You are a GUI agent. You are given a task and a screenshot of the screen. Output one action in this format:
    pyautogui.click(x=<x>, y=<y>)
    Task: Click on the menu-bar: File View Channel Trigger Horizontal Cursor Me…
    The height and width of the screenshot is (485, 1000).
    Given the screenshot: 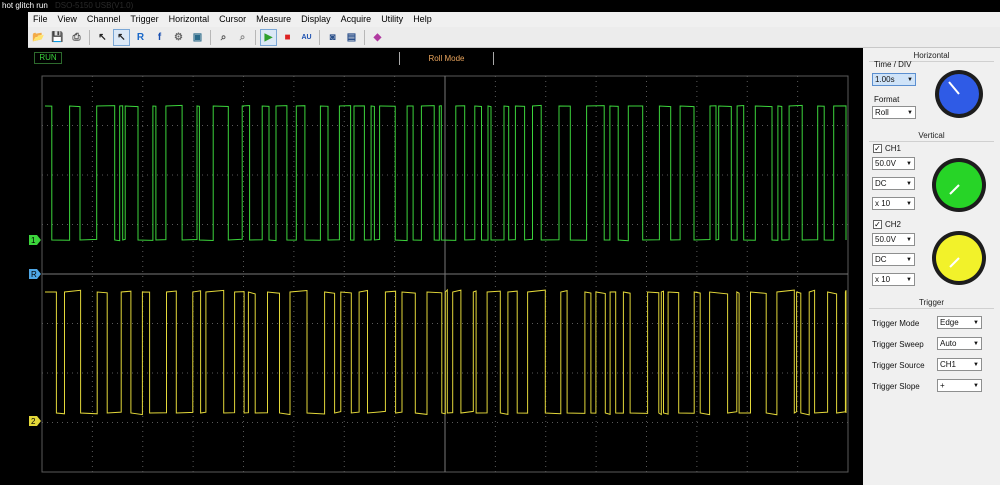 What is the action you would take?
    pyautogui.click(x=514, y=19)
    